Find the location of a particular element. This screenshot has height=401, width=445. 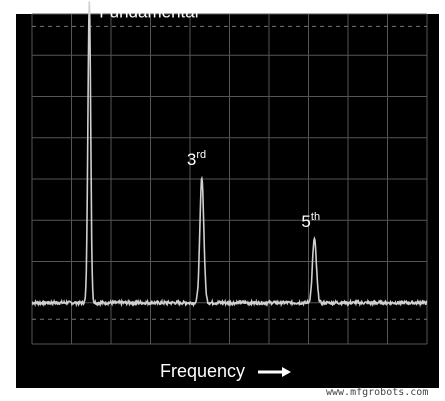

frequency-axis-label: Frequency is located at coordinates (203, 371).